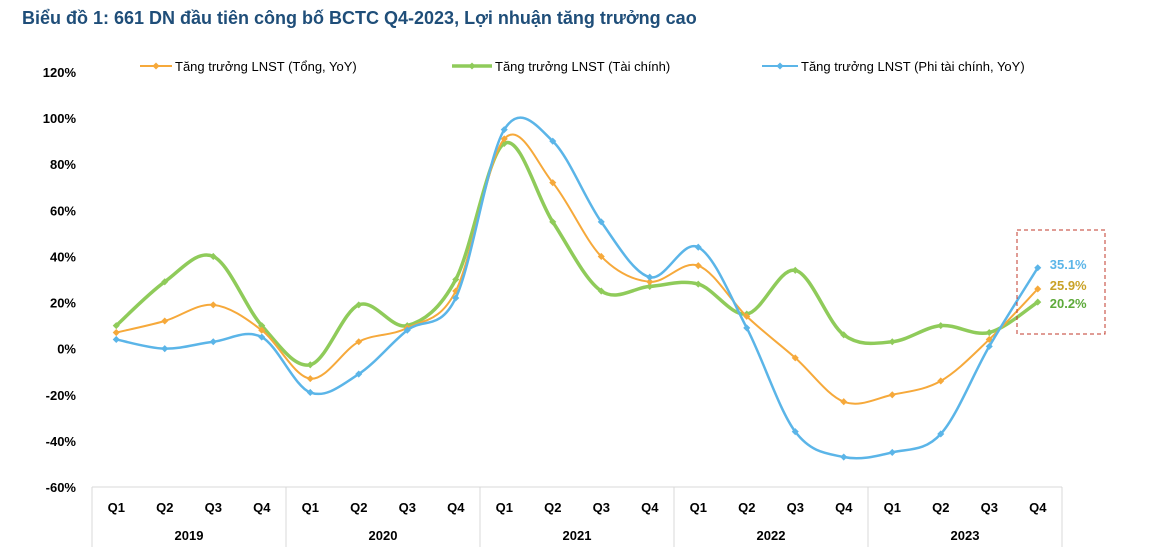 The image size is (1176, 558). Describe the element at coordinates (61, 441) in the screenshot. I see `y-tick-label: -40%` at that location.